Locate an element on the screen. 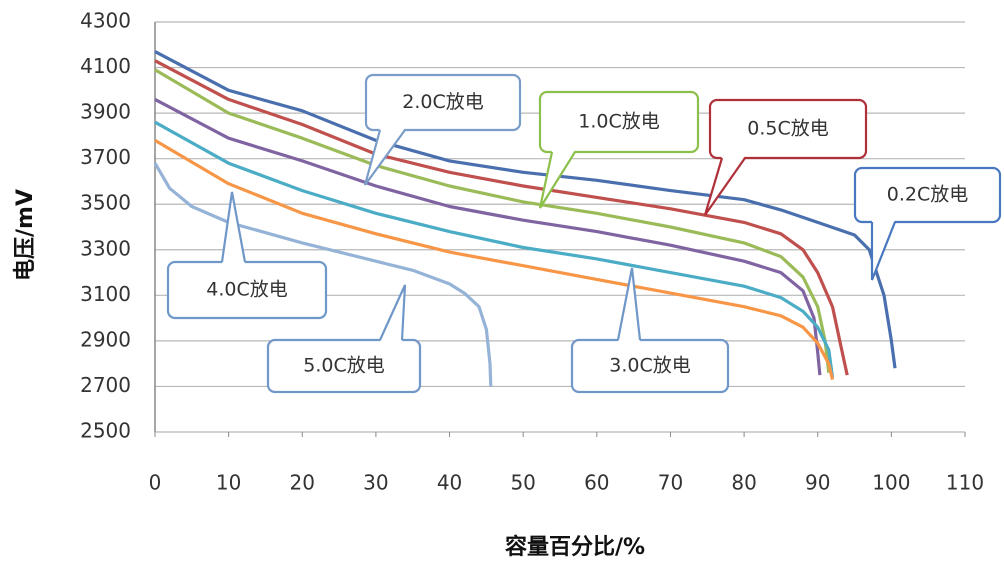 Image resolution: width=1004 pixels, height=565 pixels. callout-label: 1.0C放电 is located at coordinates (618, 122).